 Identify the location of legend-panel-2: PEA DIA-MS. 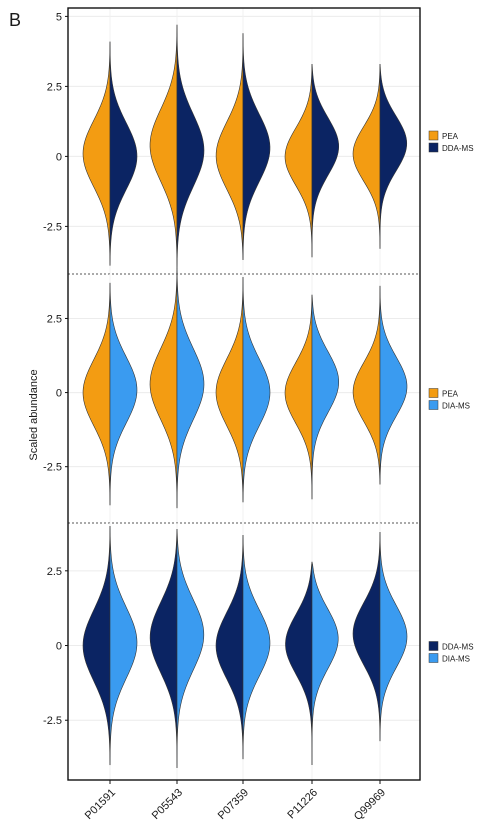
(449, 399).